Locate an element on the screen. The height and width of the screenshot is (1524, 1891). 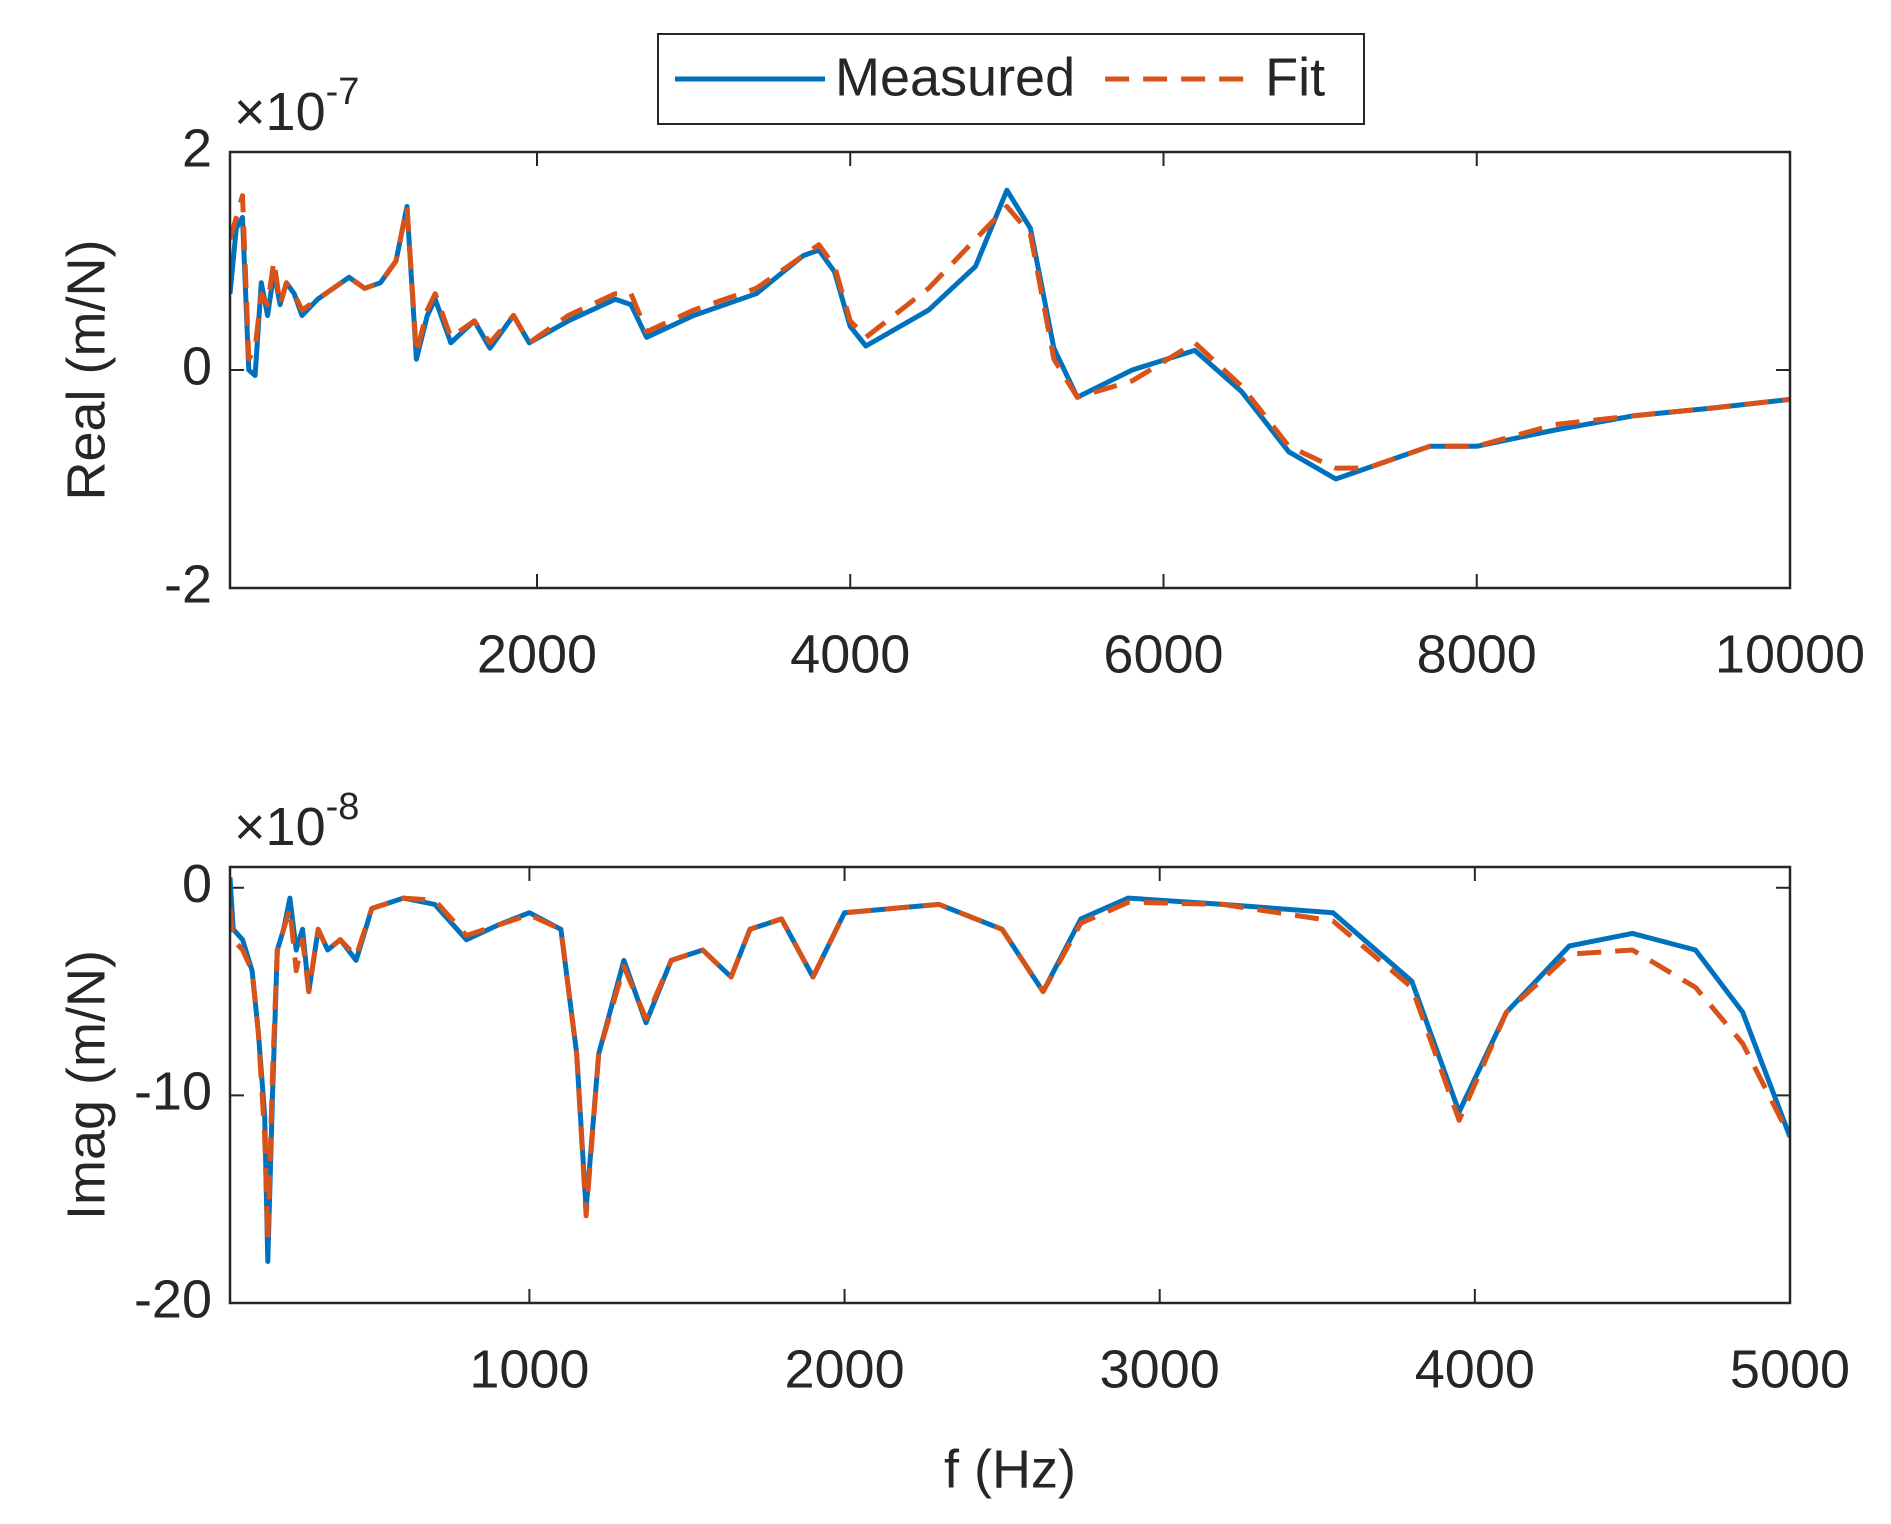
y-tick-label: -10 is located at coordinates (173, 1092).